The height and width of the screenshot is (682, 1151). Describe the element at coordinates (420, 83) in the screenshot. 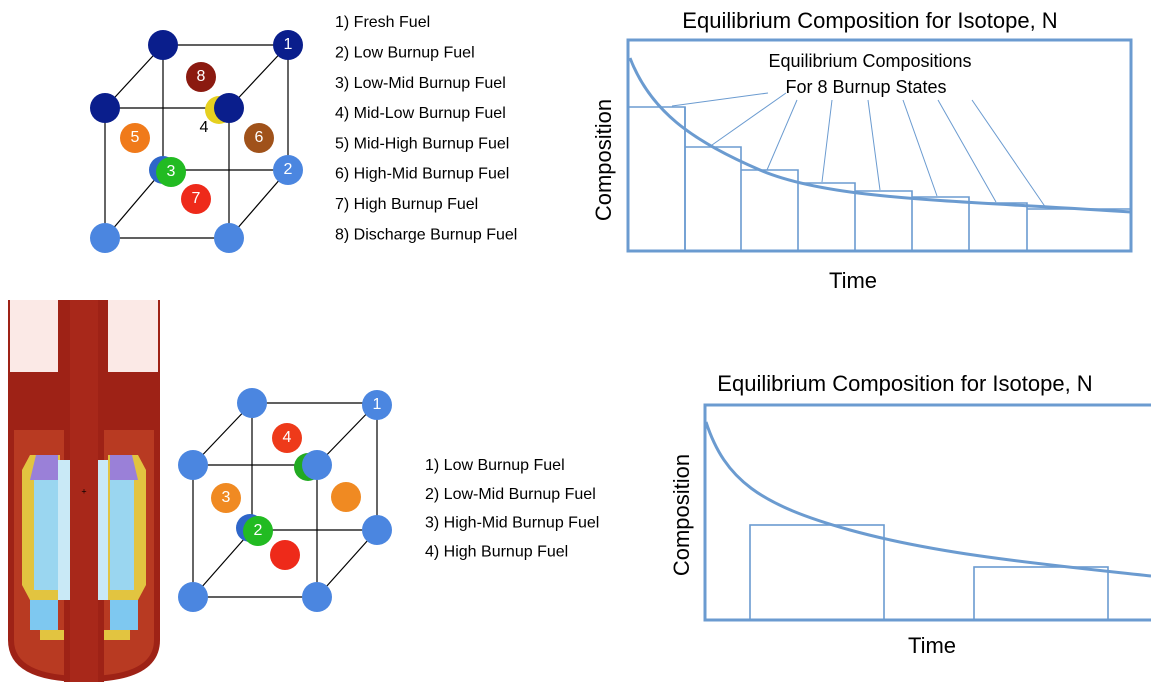

I see `legend-item: 3) Low-Mid Burnup Fuel` at that location.